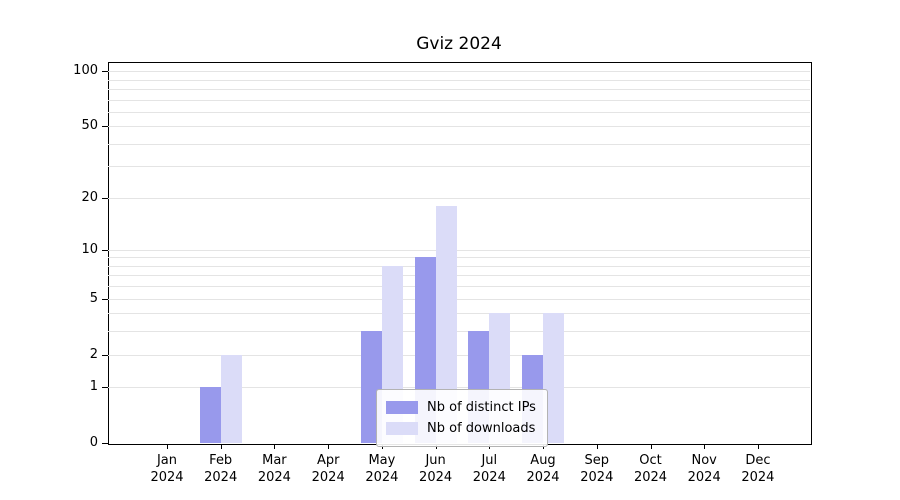 The height and width of the screenshot is (500, 900). I want to click on y-tick-label: 20, so click(89, 197).